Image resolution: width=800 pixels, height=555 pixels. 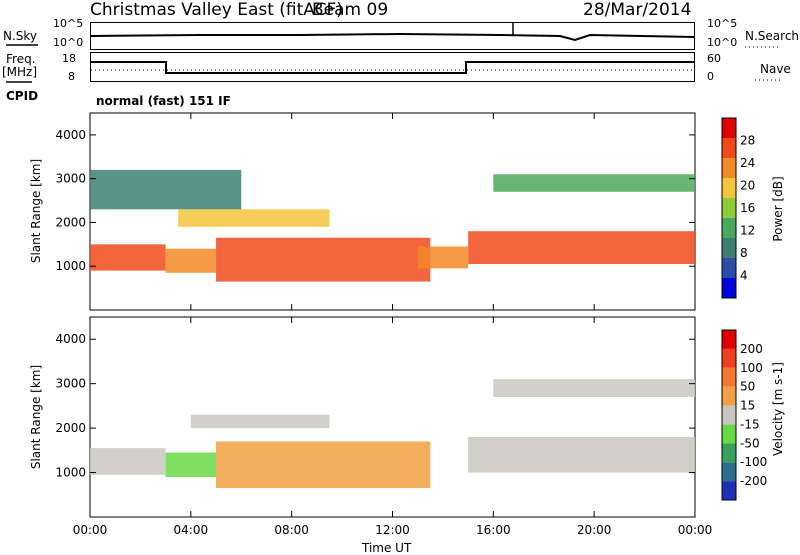 I want to click on nsky-panel, so click(x=392, y=36).